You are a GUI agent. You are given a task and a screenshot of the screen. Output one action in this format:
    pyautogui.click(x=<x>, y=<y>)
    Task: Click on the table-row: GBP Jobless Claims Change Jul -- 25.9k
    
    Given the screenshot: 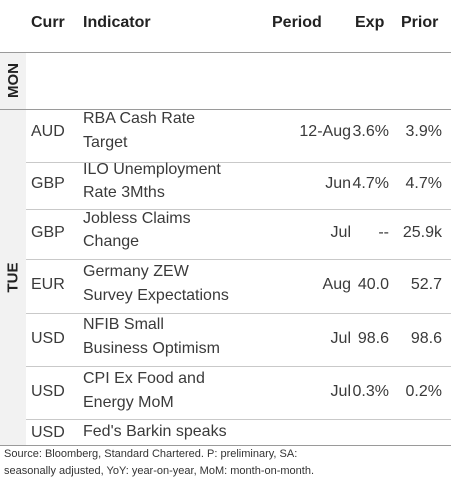 What is the action you would take?
    pyautogui.click(x=238, y=234)
    